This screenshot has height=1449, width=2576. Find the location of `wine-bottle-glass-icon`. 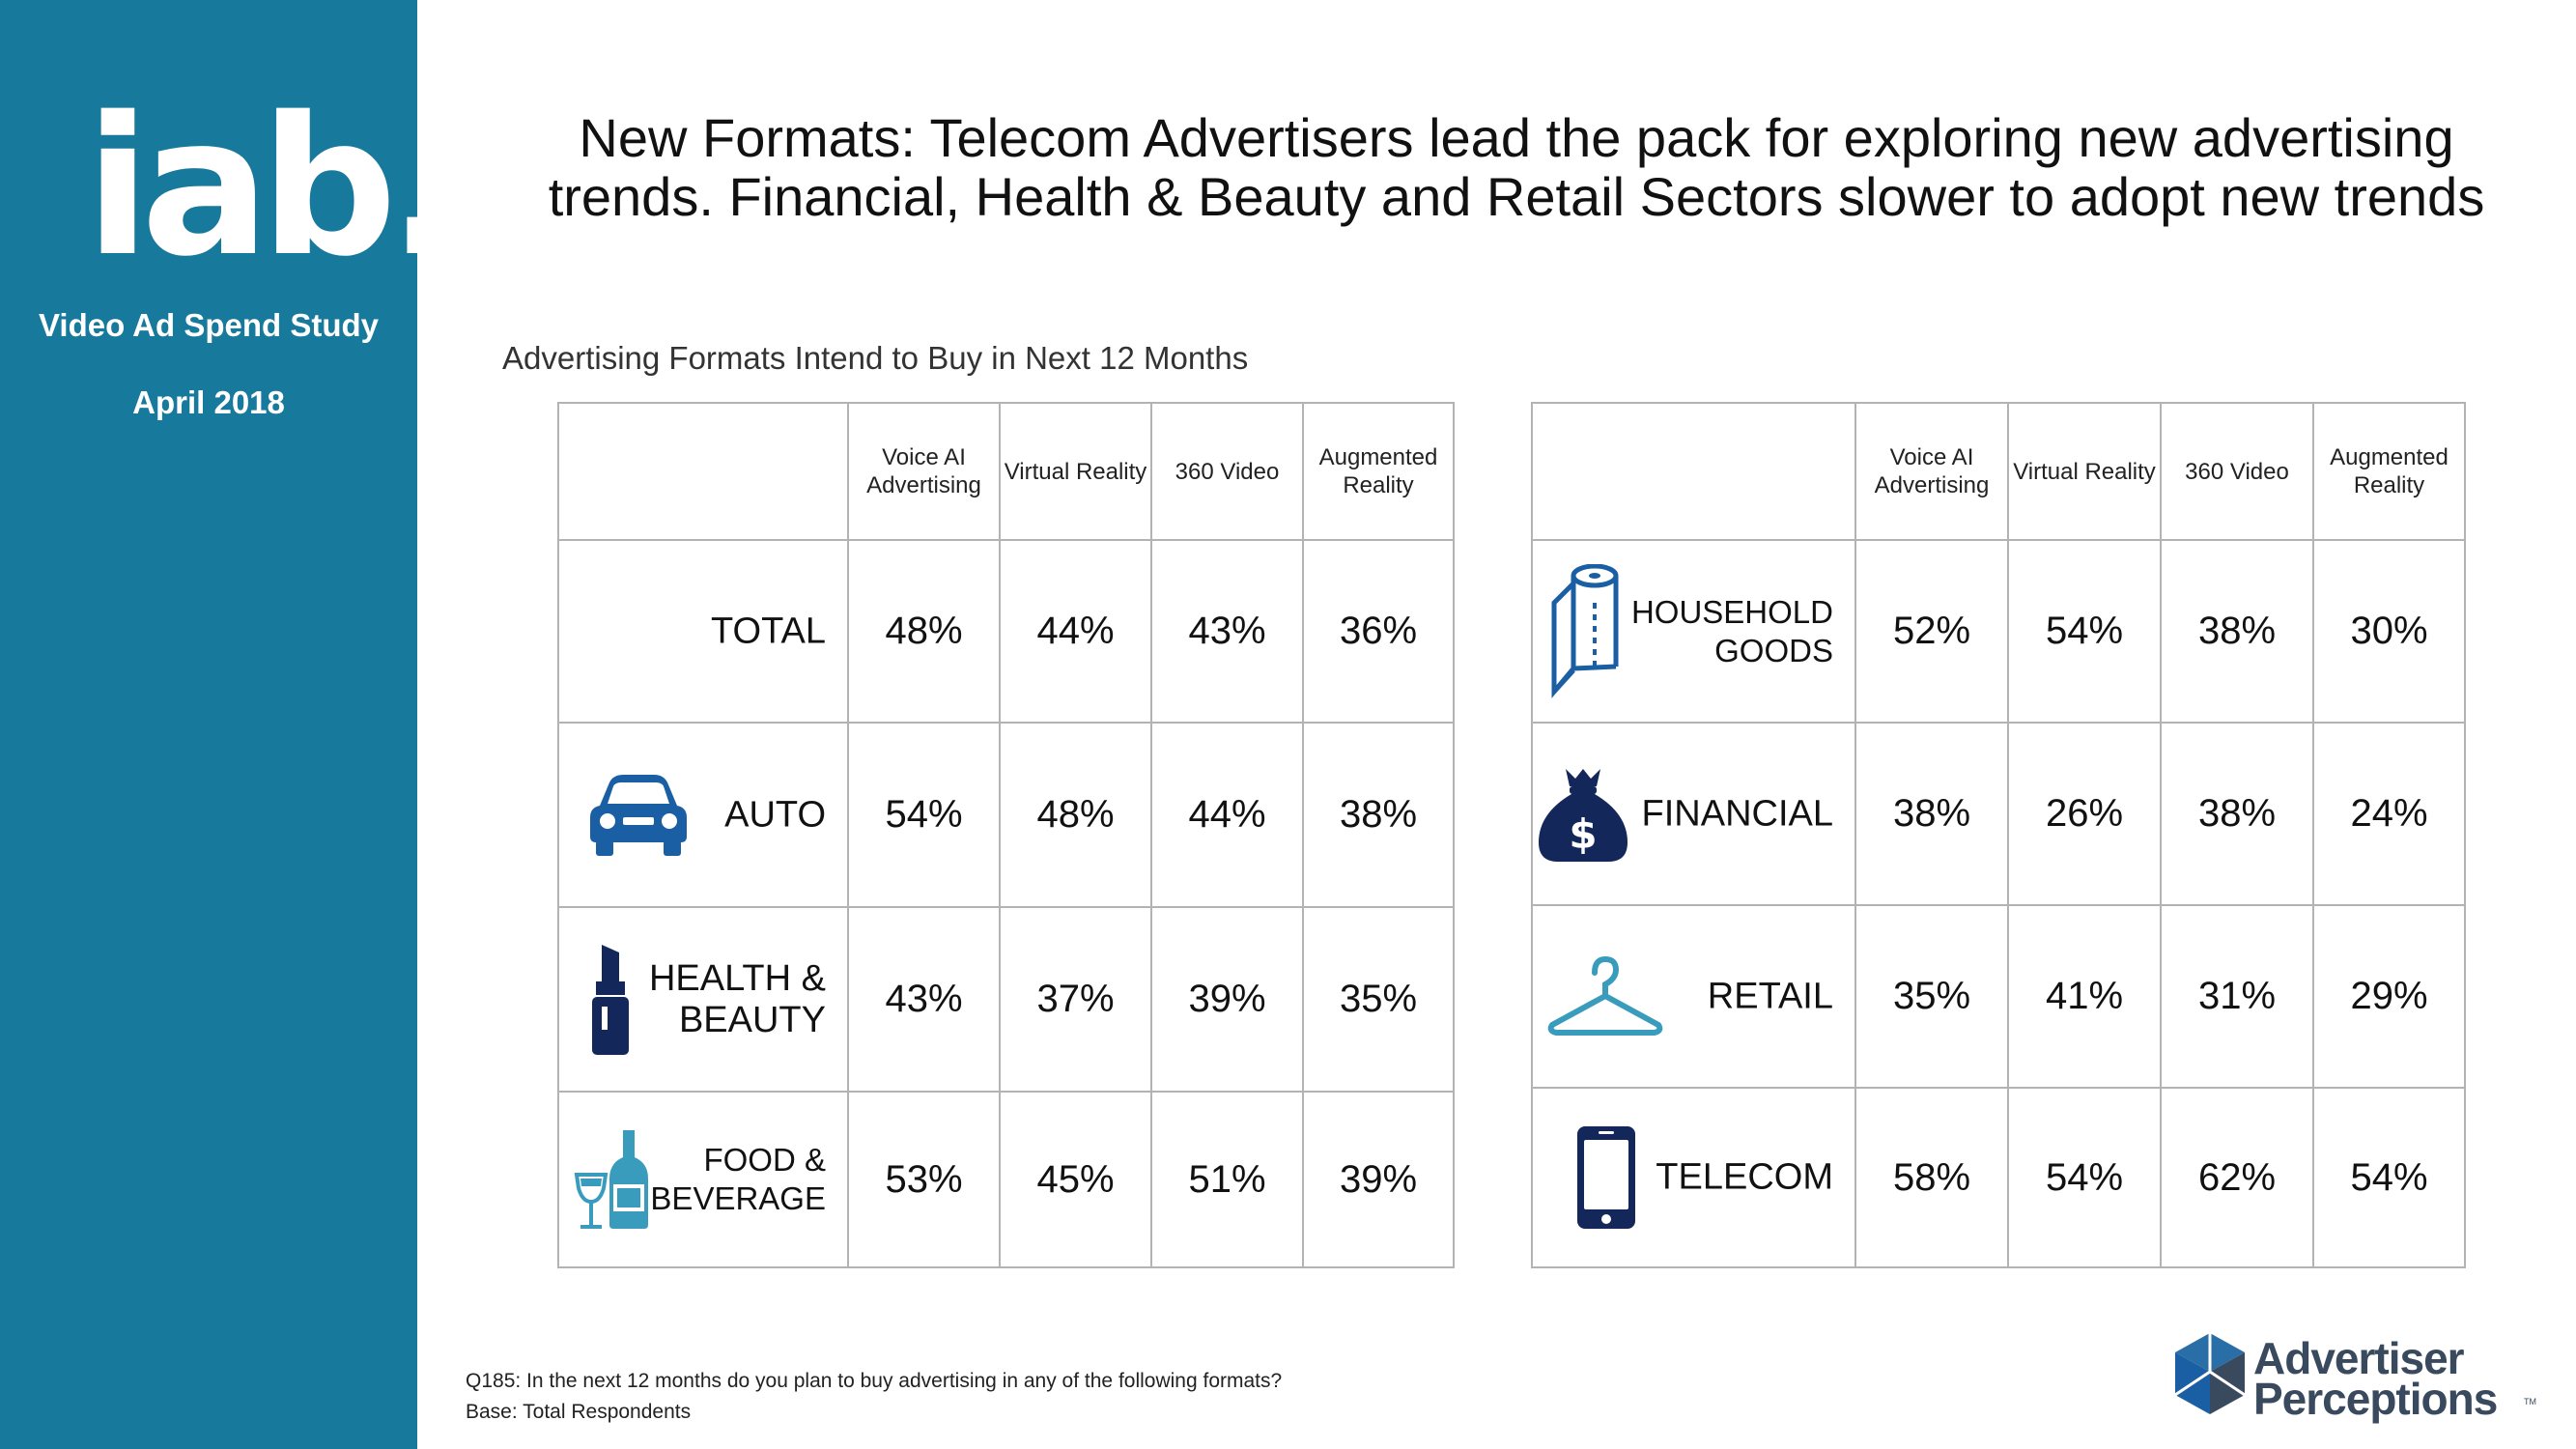

wine-bottle-glass-icon is located at coordinates (611, 1179).